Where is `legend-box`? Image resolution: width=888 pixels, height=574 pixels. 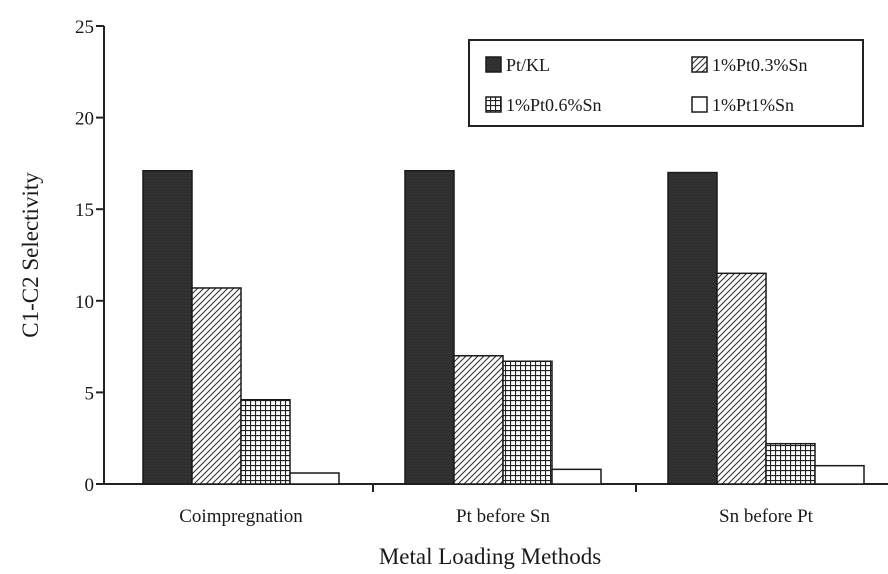 legend-box is located at coordinates (666, 83).